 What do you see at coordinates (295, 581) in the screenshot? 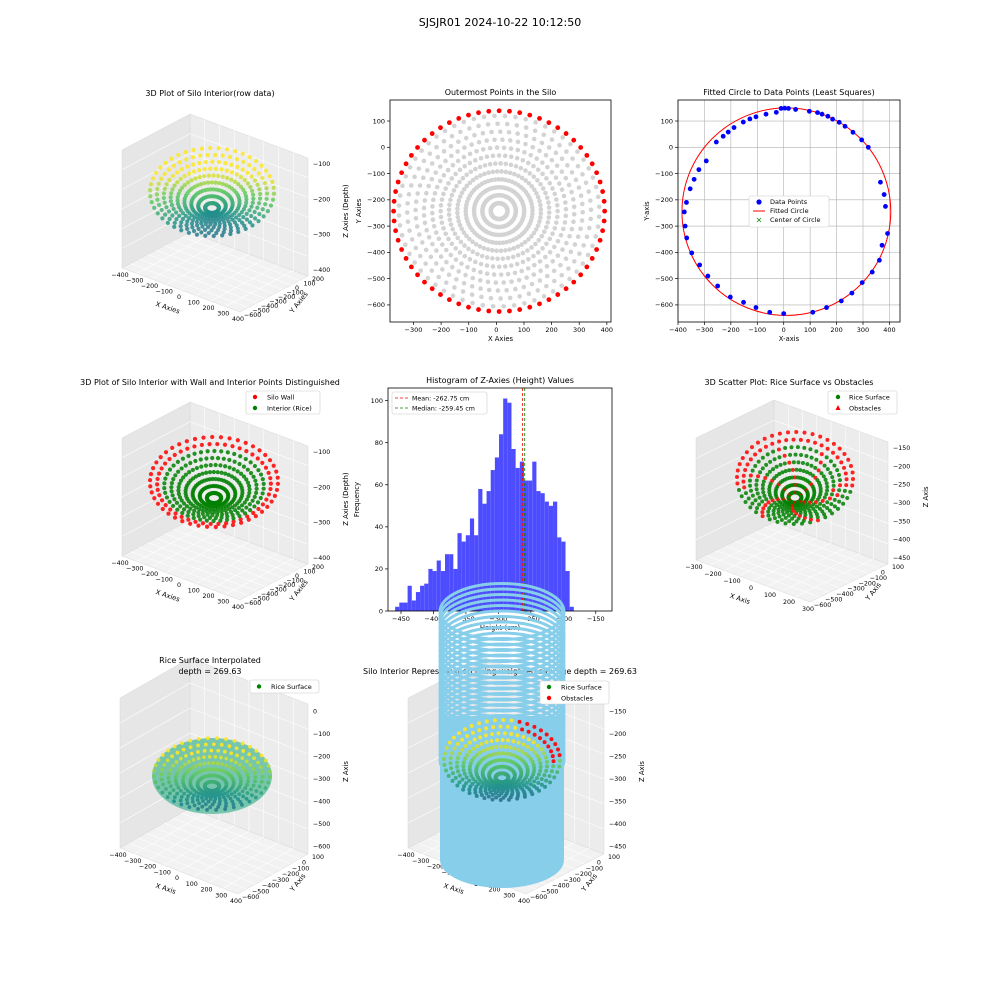
I see `y-tick-label: −100` at bounding box center [295, 581].